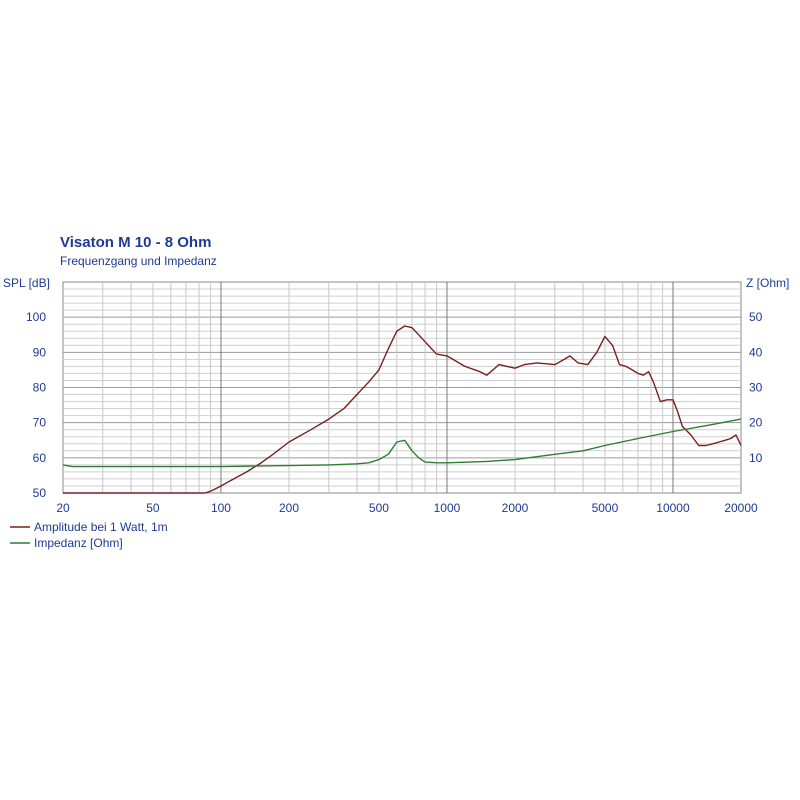  What do you see at coordinates (63, 508) in the screenshot?
I see `x-tick-label: 20` at bounding box center [63, 508].